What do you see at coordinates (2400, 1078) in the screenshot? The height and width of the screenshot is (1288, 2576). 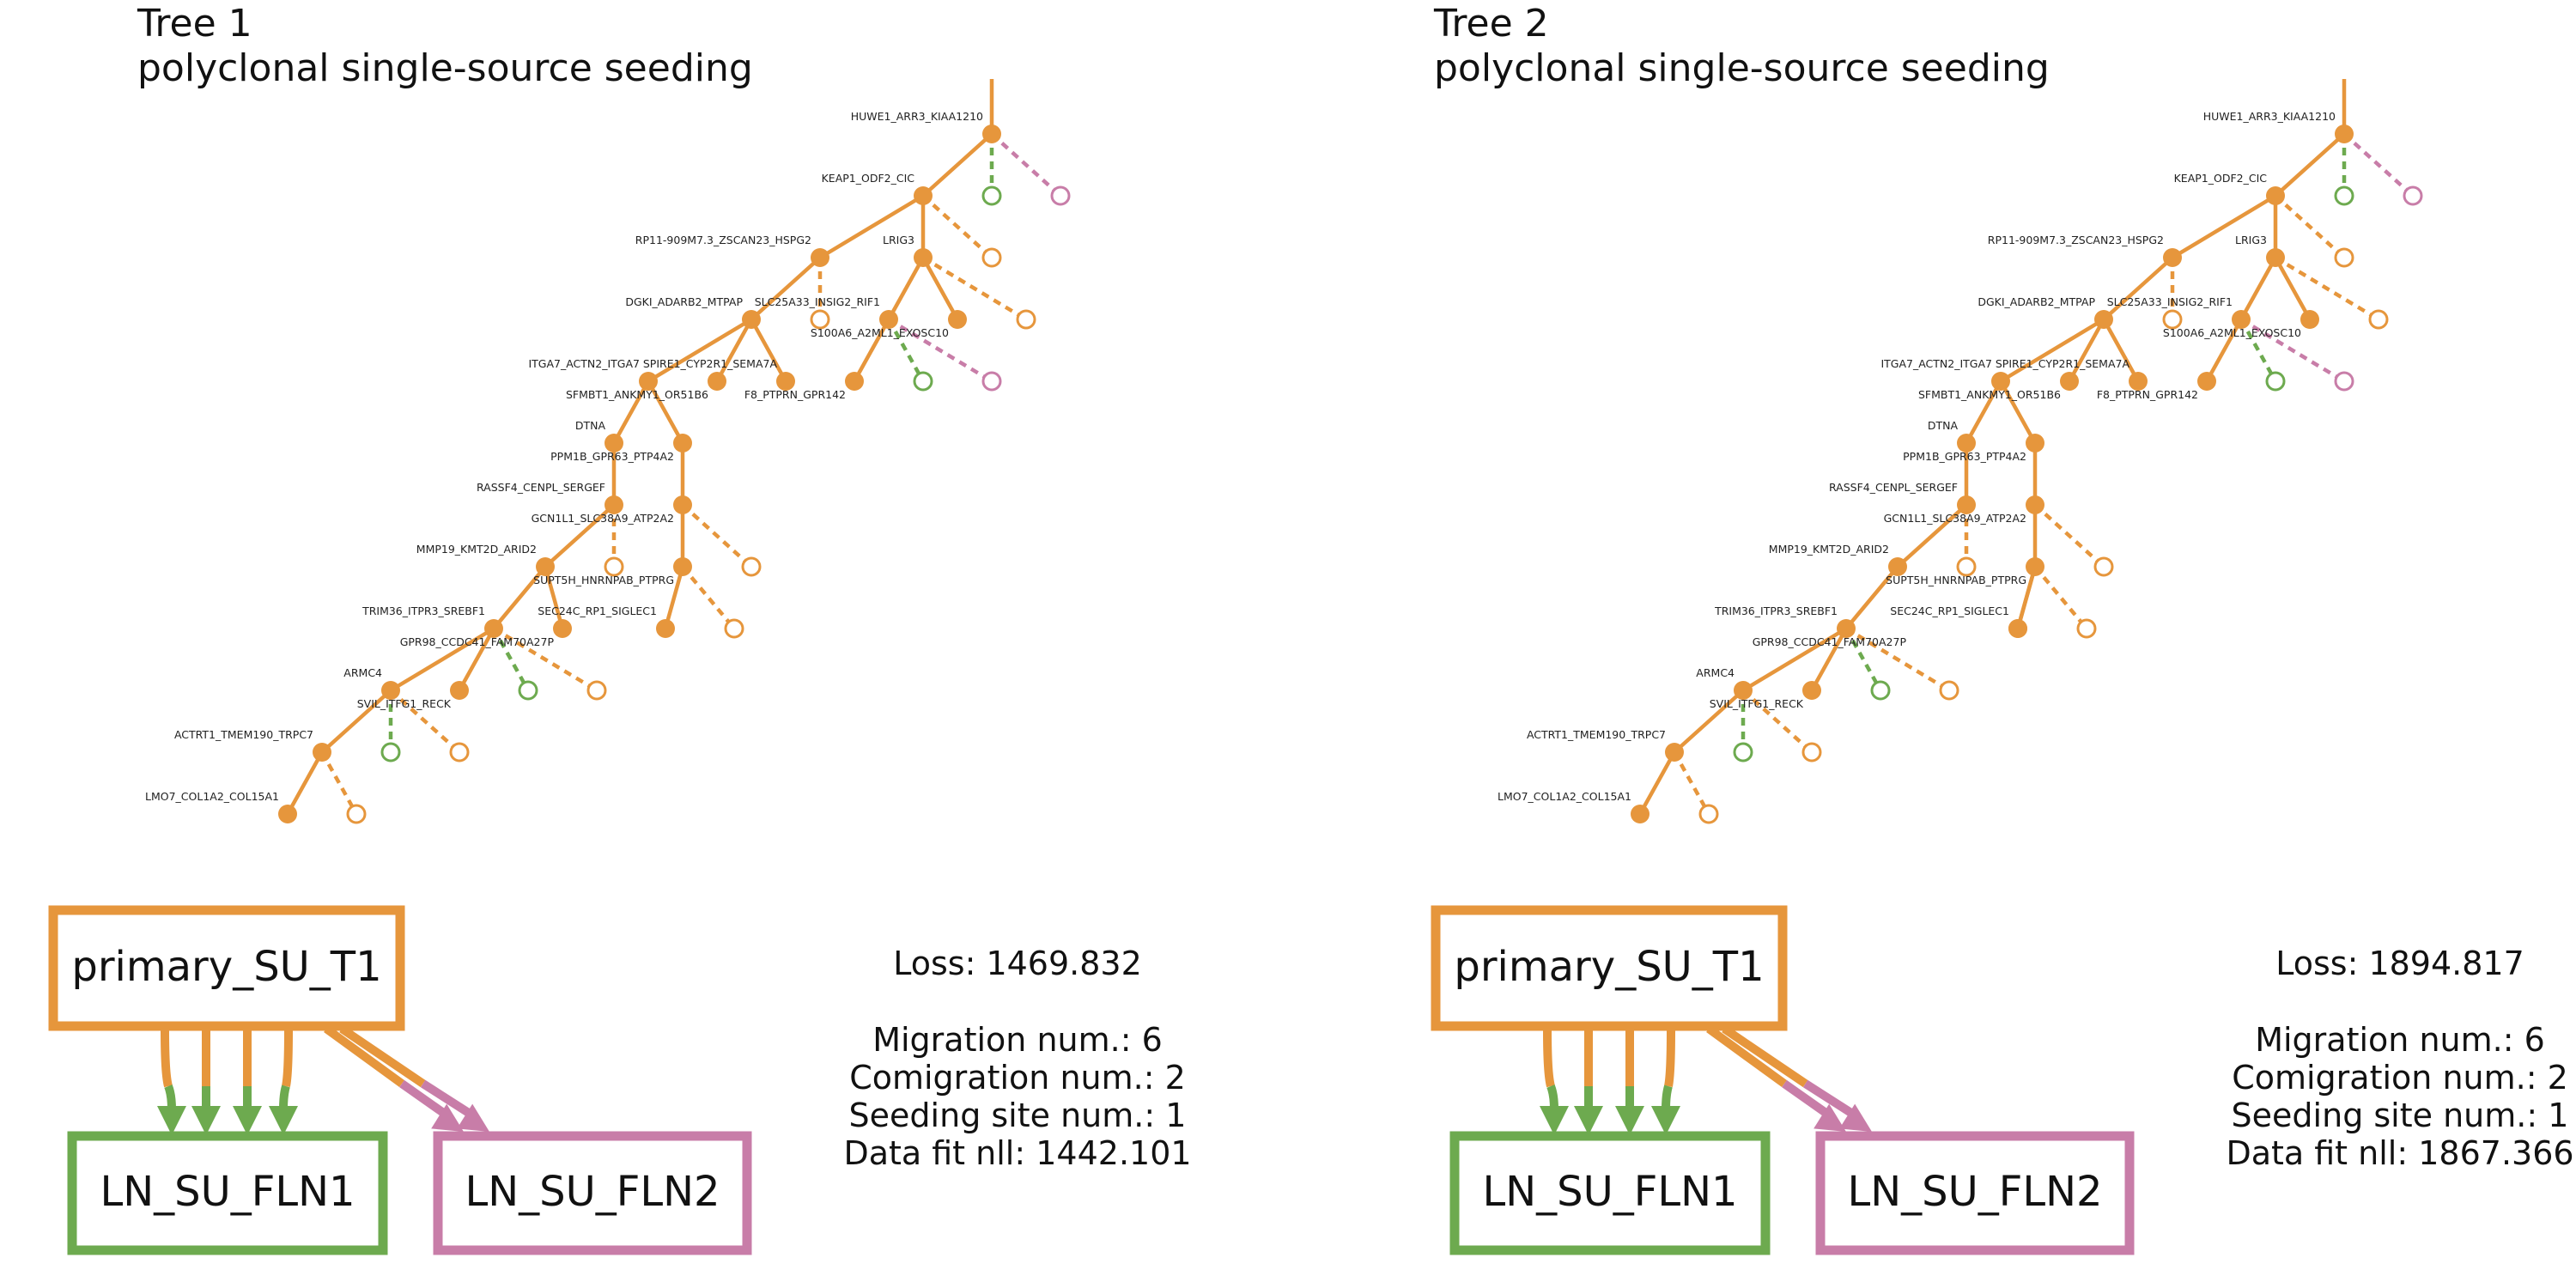 I see `stat-comigration: Comigration num.: 2` at bounding box center [2400, 1078].